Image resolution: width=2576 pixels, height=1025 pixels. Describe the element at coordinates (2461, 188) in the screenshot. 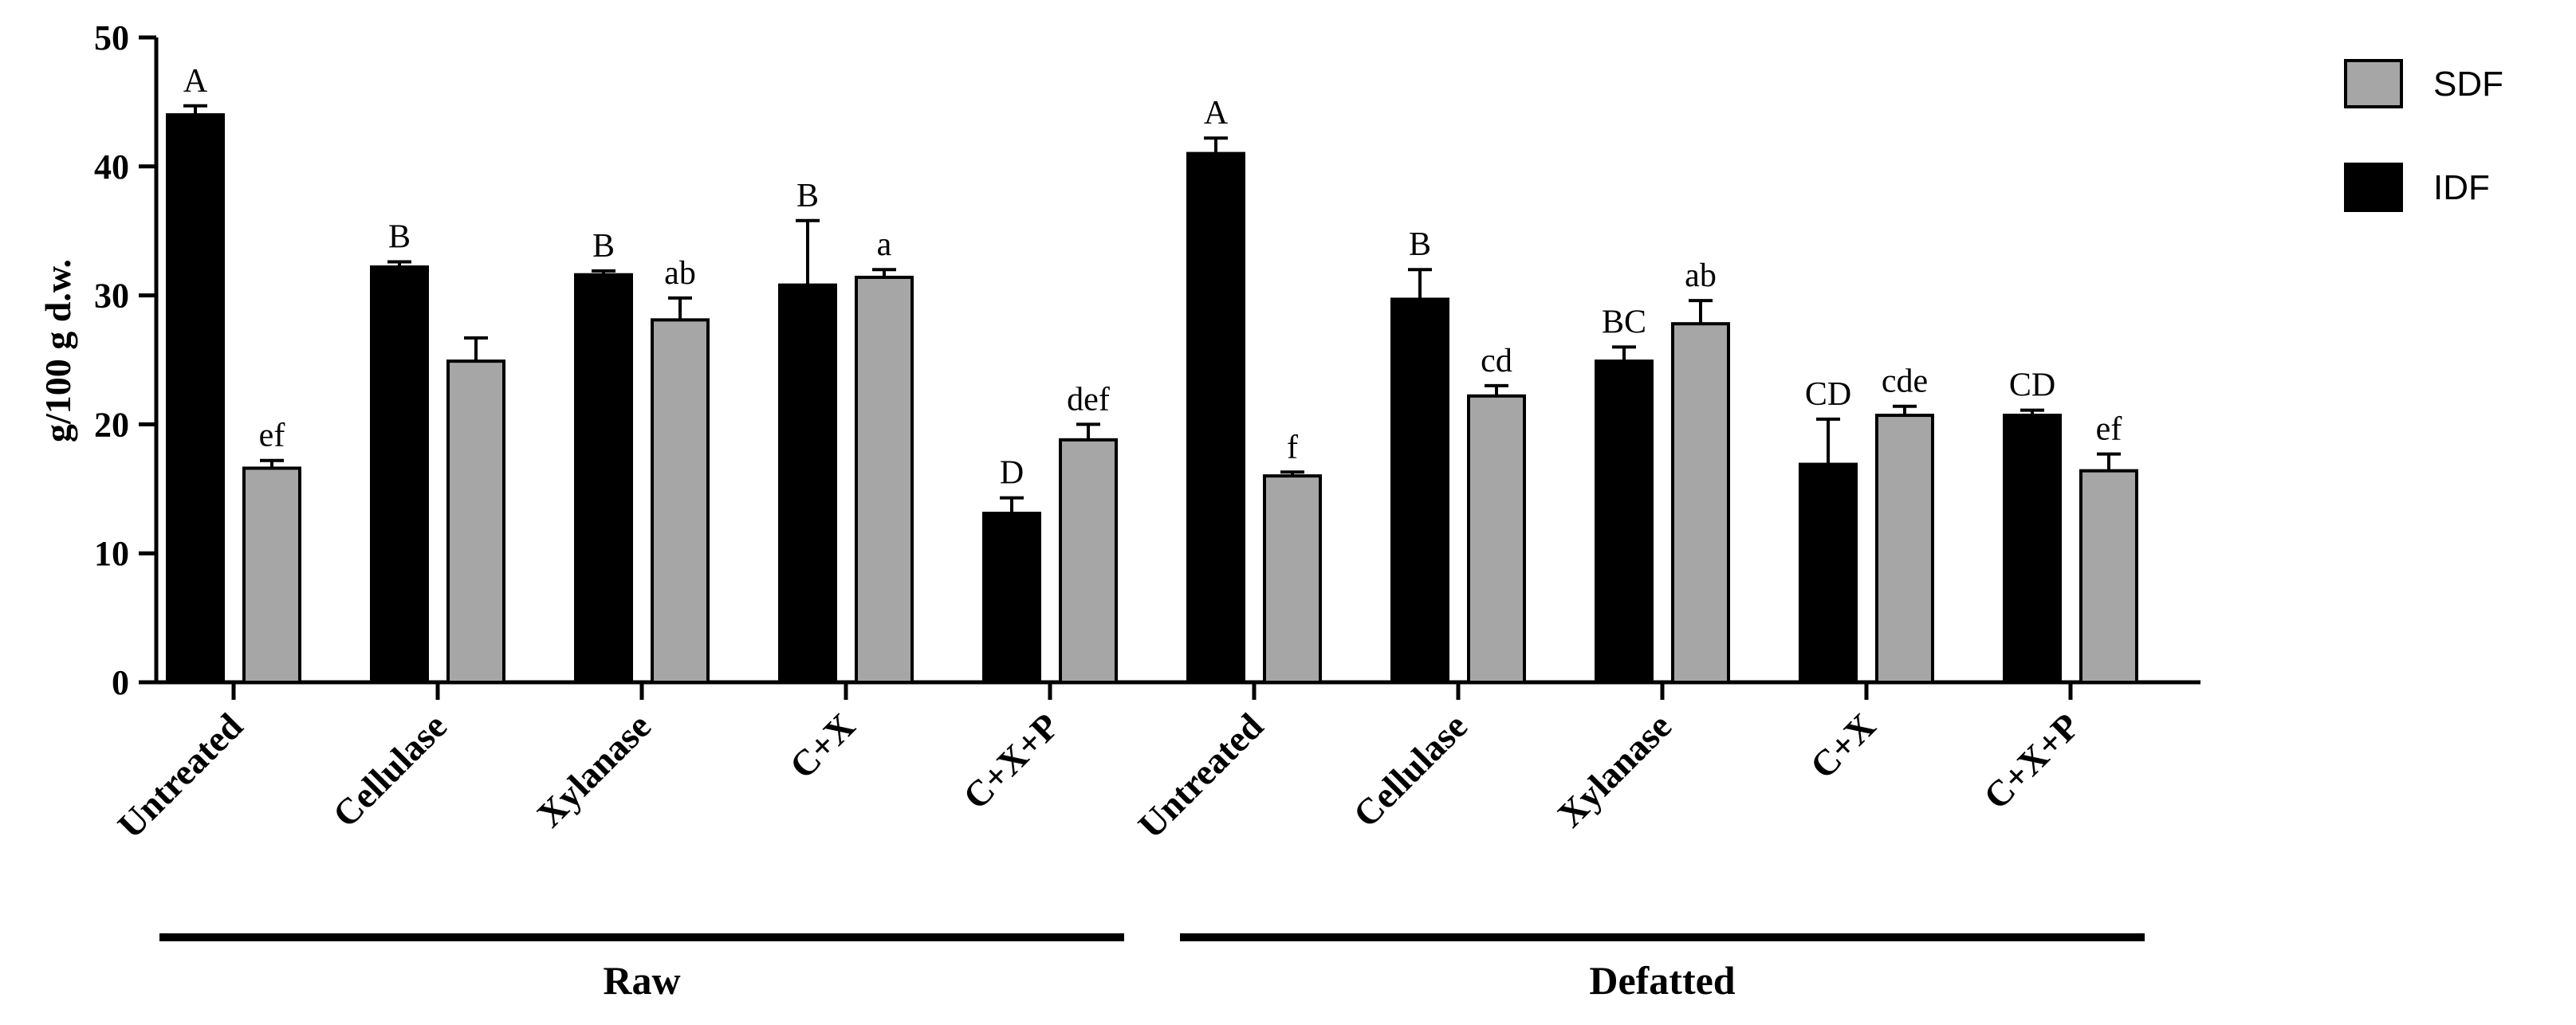

I see `legend-label-idf: IDF` at that location.